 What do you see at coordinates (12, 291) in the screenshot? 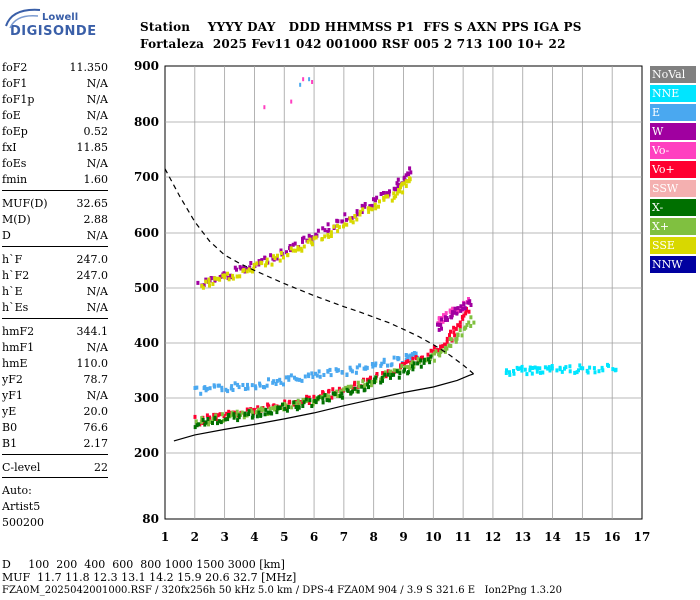
I see `param-name: h`E` at bounding box center [12, 291].